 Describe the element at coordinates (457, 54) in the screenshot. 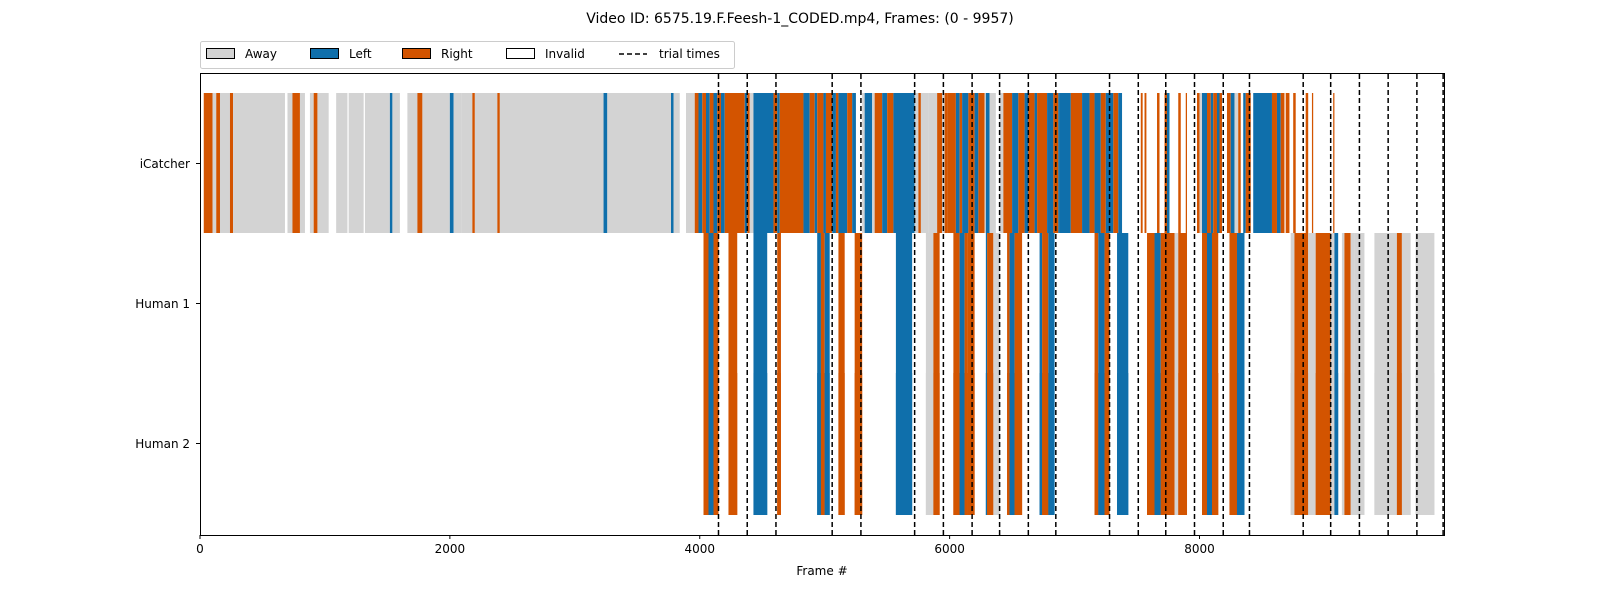

I see `legend-label-right: Right` at that location.